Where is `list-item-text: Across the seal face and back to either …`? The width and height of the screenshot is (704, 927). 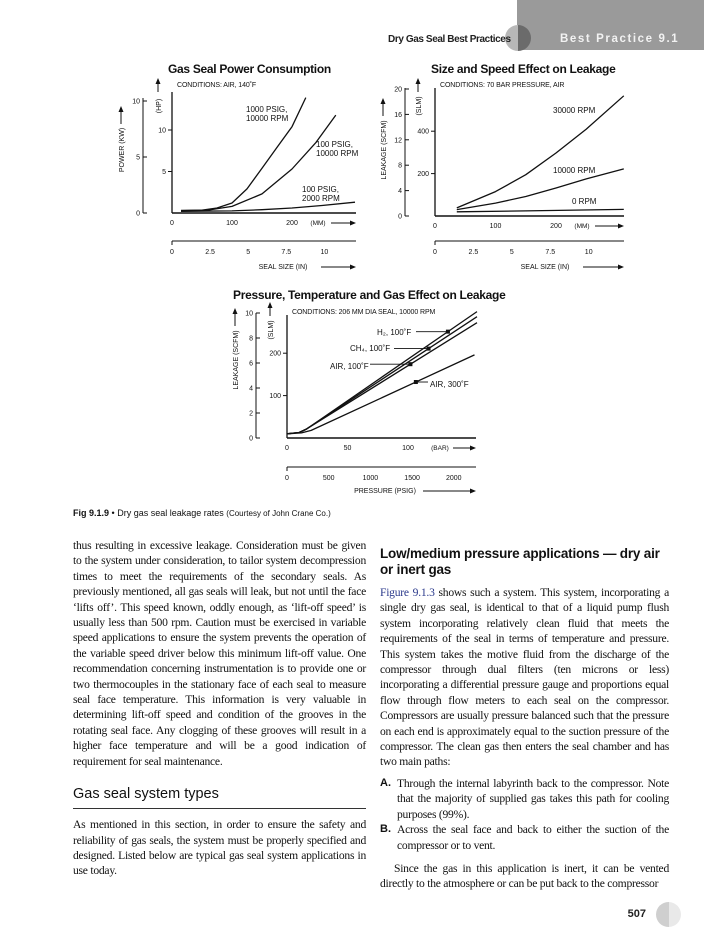 list-item-text: Across the seal face and back to either … is located at coordinates (533, 837).